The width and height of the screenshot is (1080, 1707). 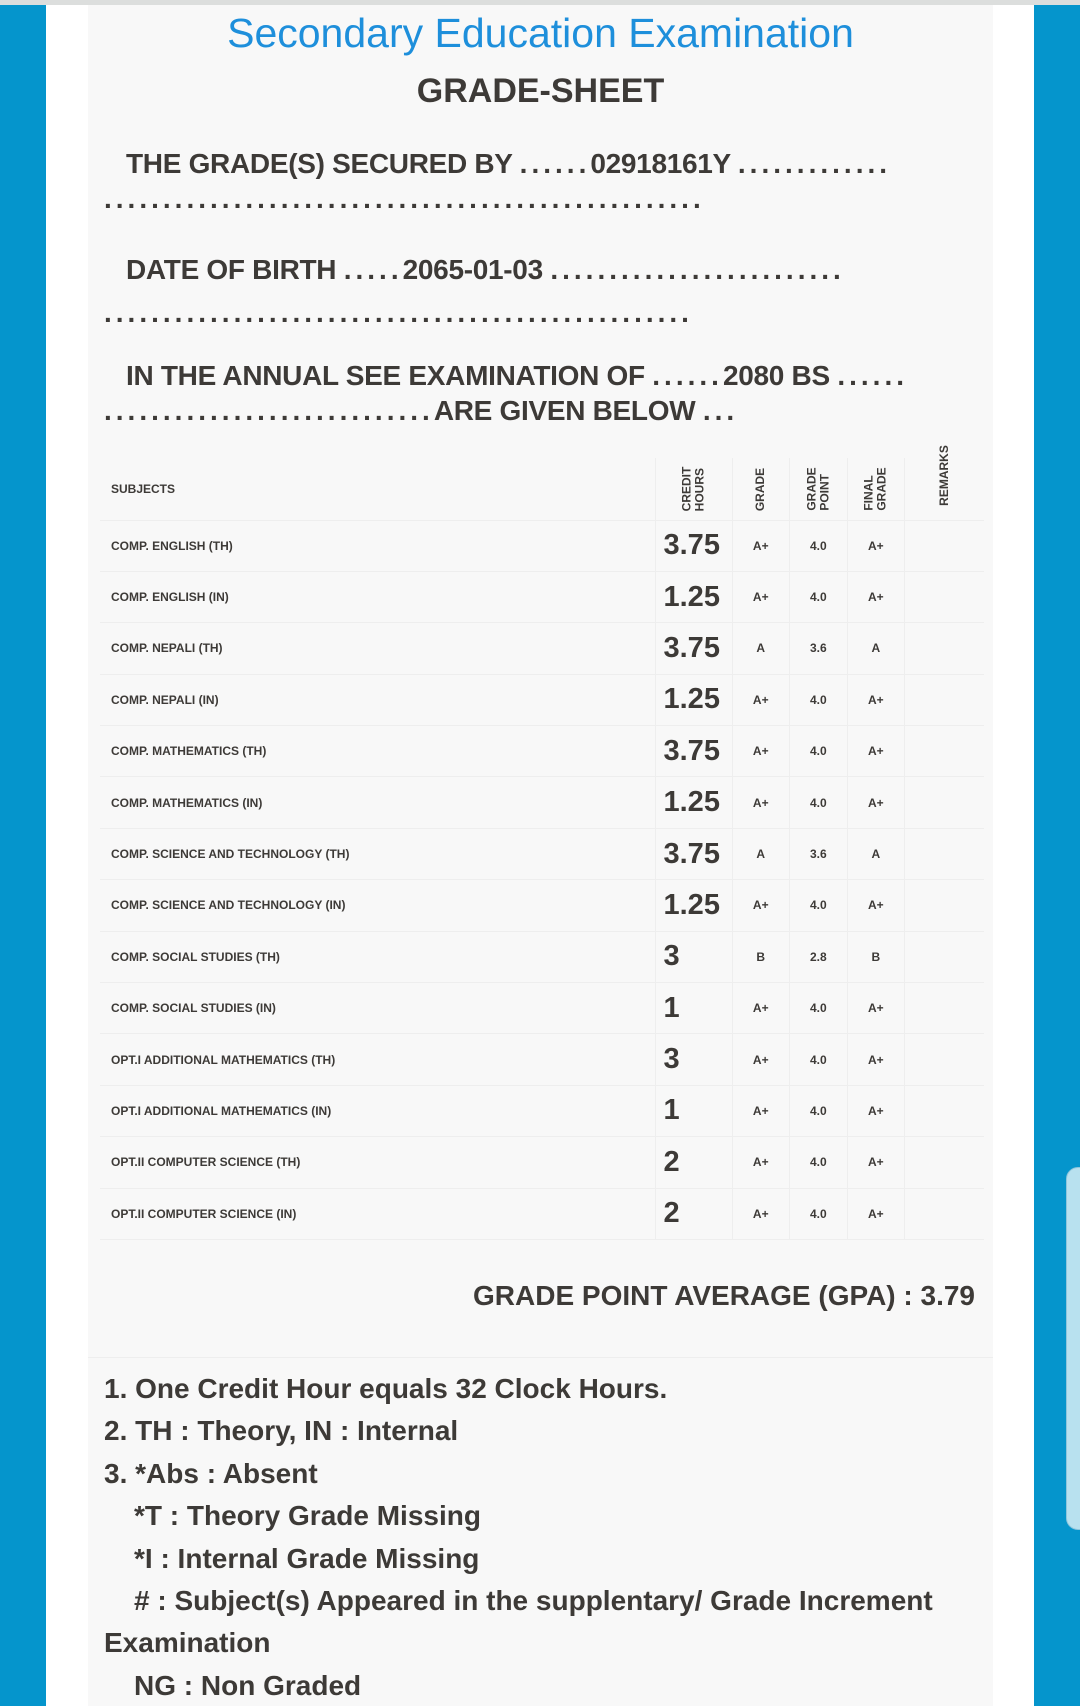 What do you see at coordinates (377, 700) in the screenshot?
I see `subject-cell: COMP. NEPALI (IN)` at bounding box center [377, 700].